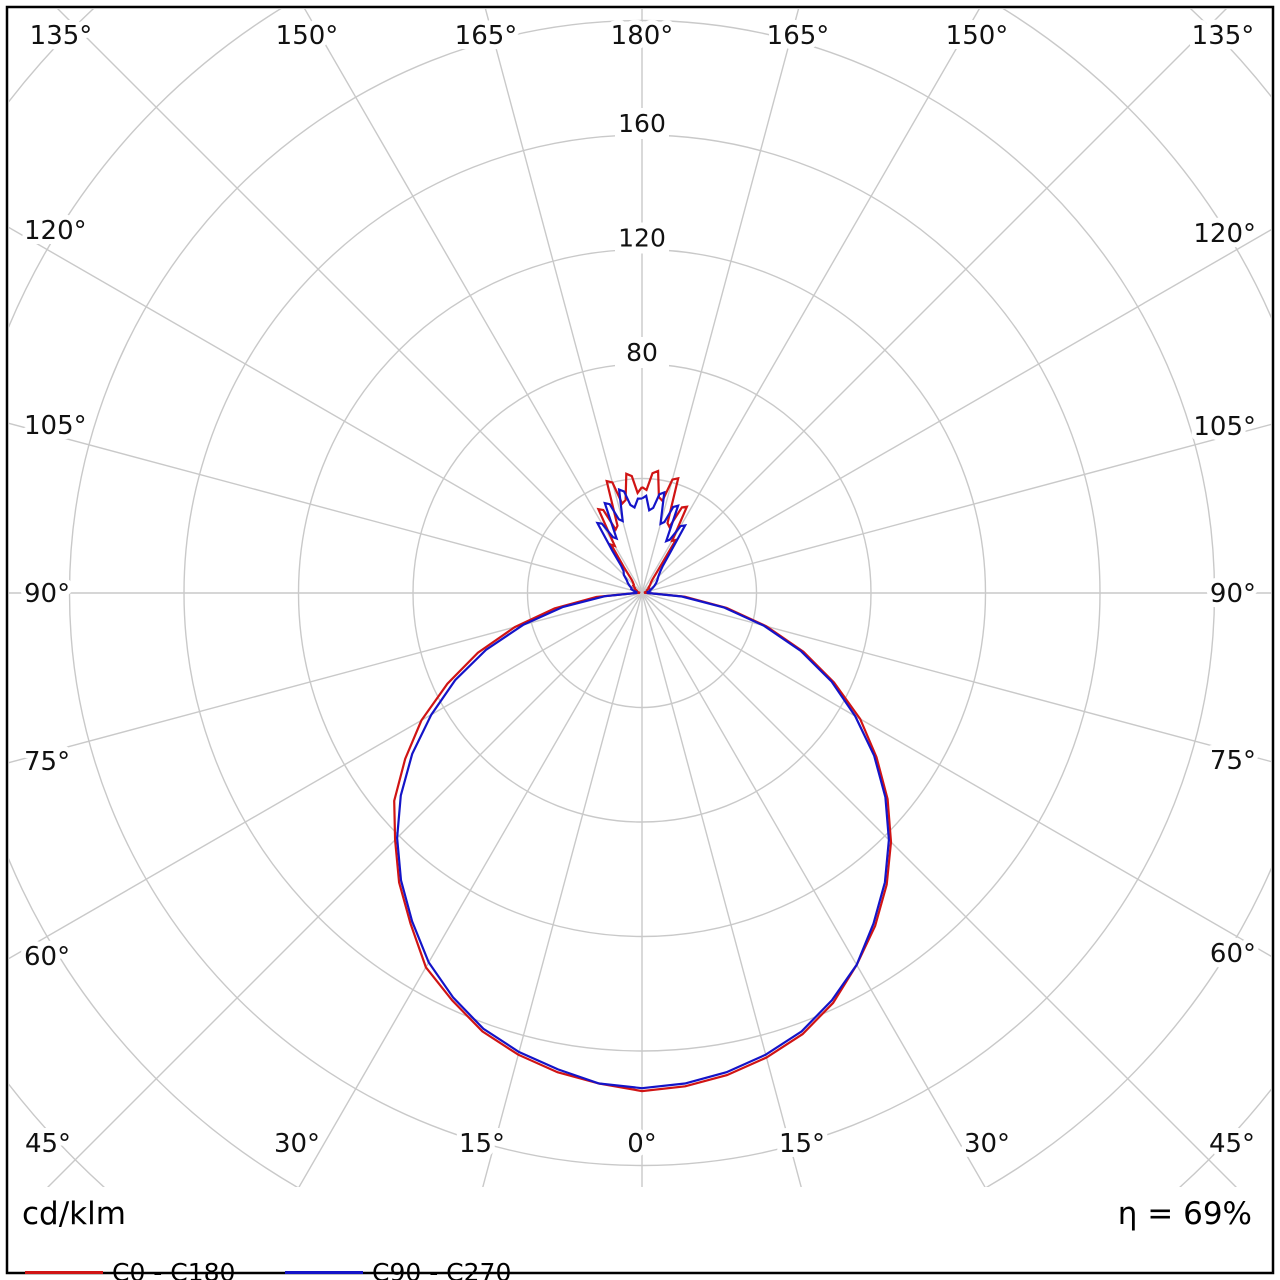 This screenshot has width=1280, height=1280. What do you see at coordinates (442, 1269) in the screenshot?
I see `legend-label-c90: C90 - C270` at bounding box center [442, 1269].